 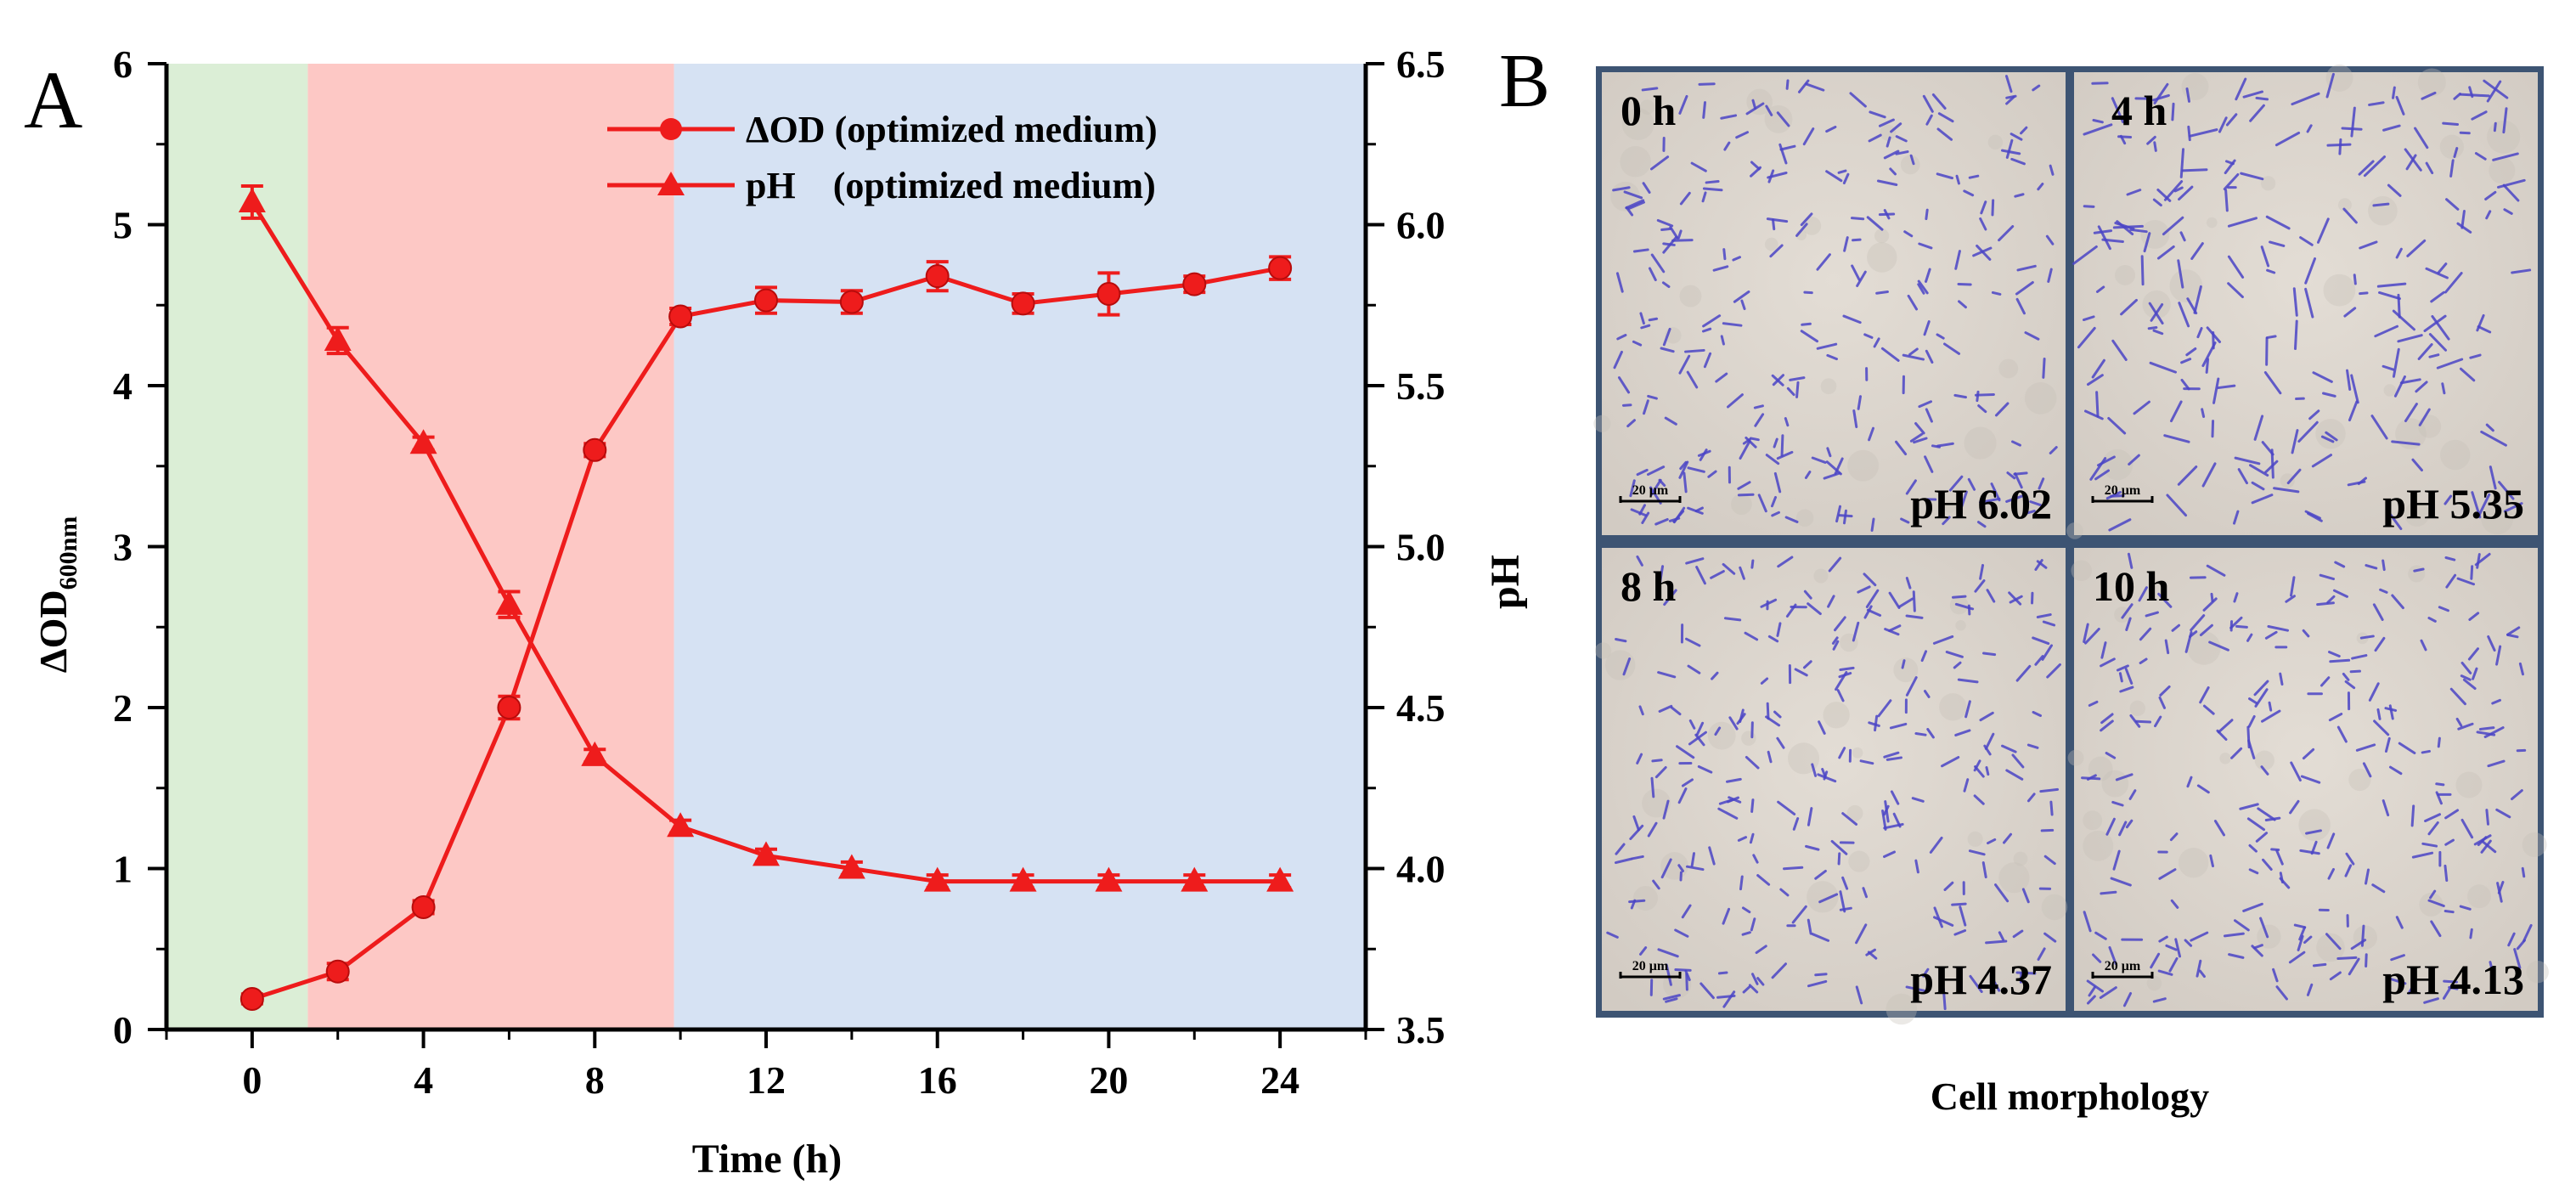 What do you see at coordinates (1421, 870) in the screenshot?
I see `y-right-tick-label: 4.0` at bounding box center [1421, 870].